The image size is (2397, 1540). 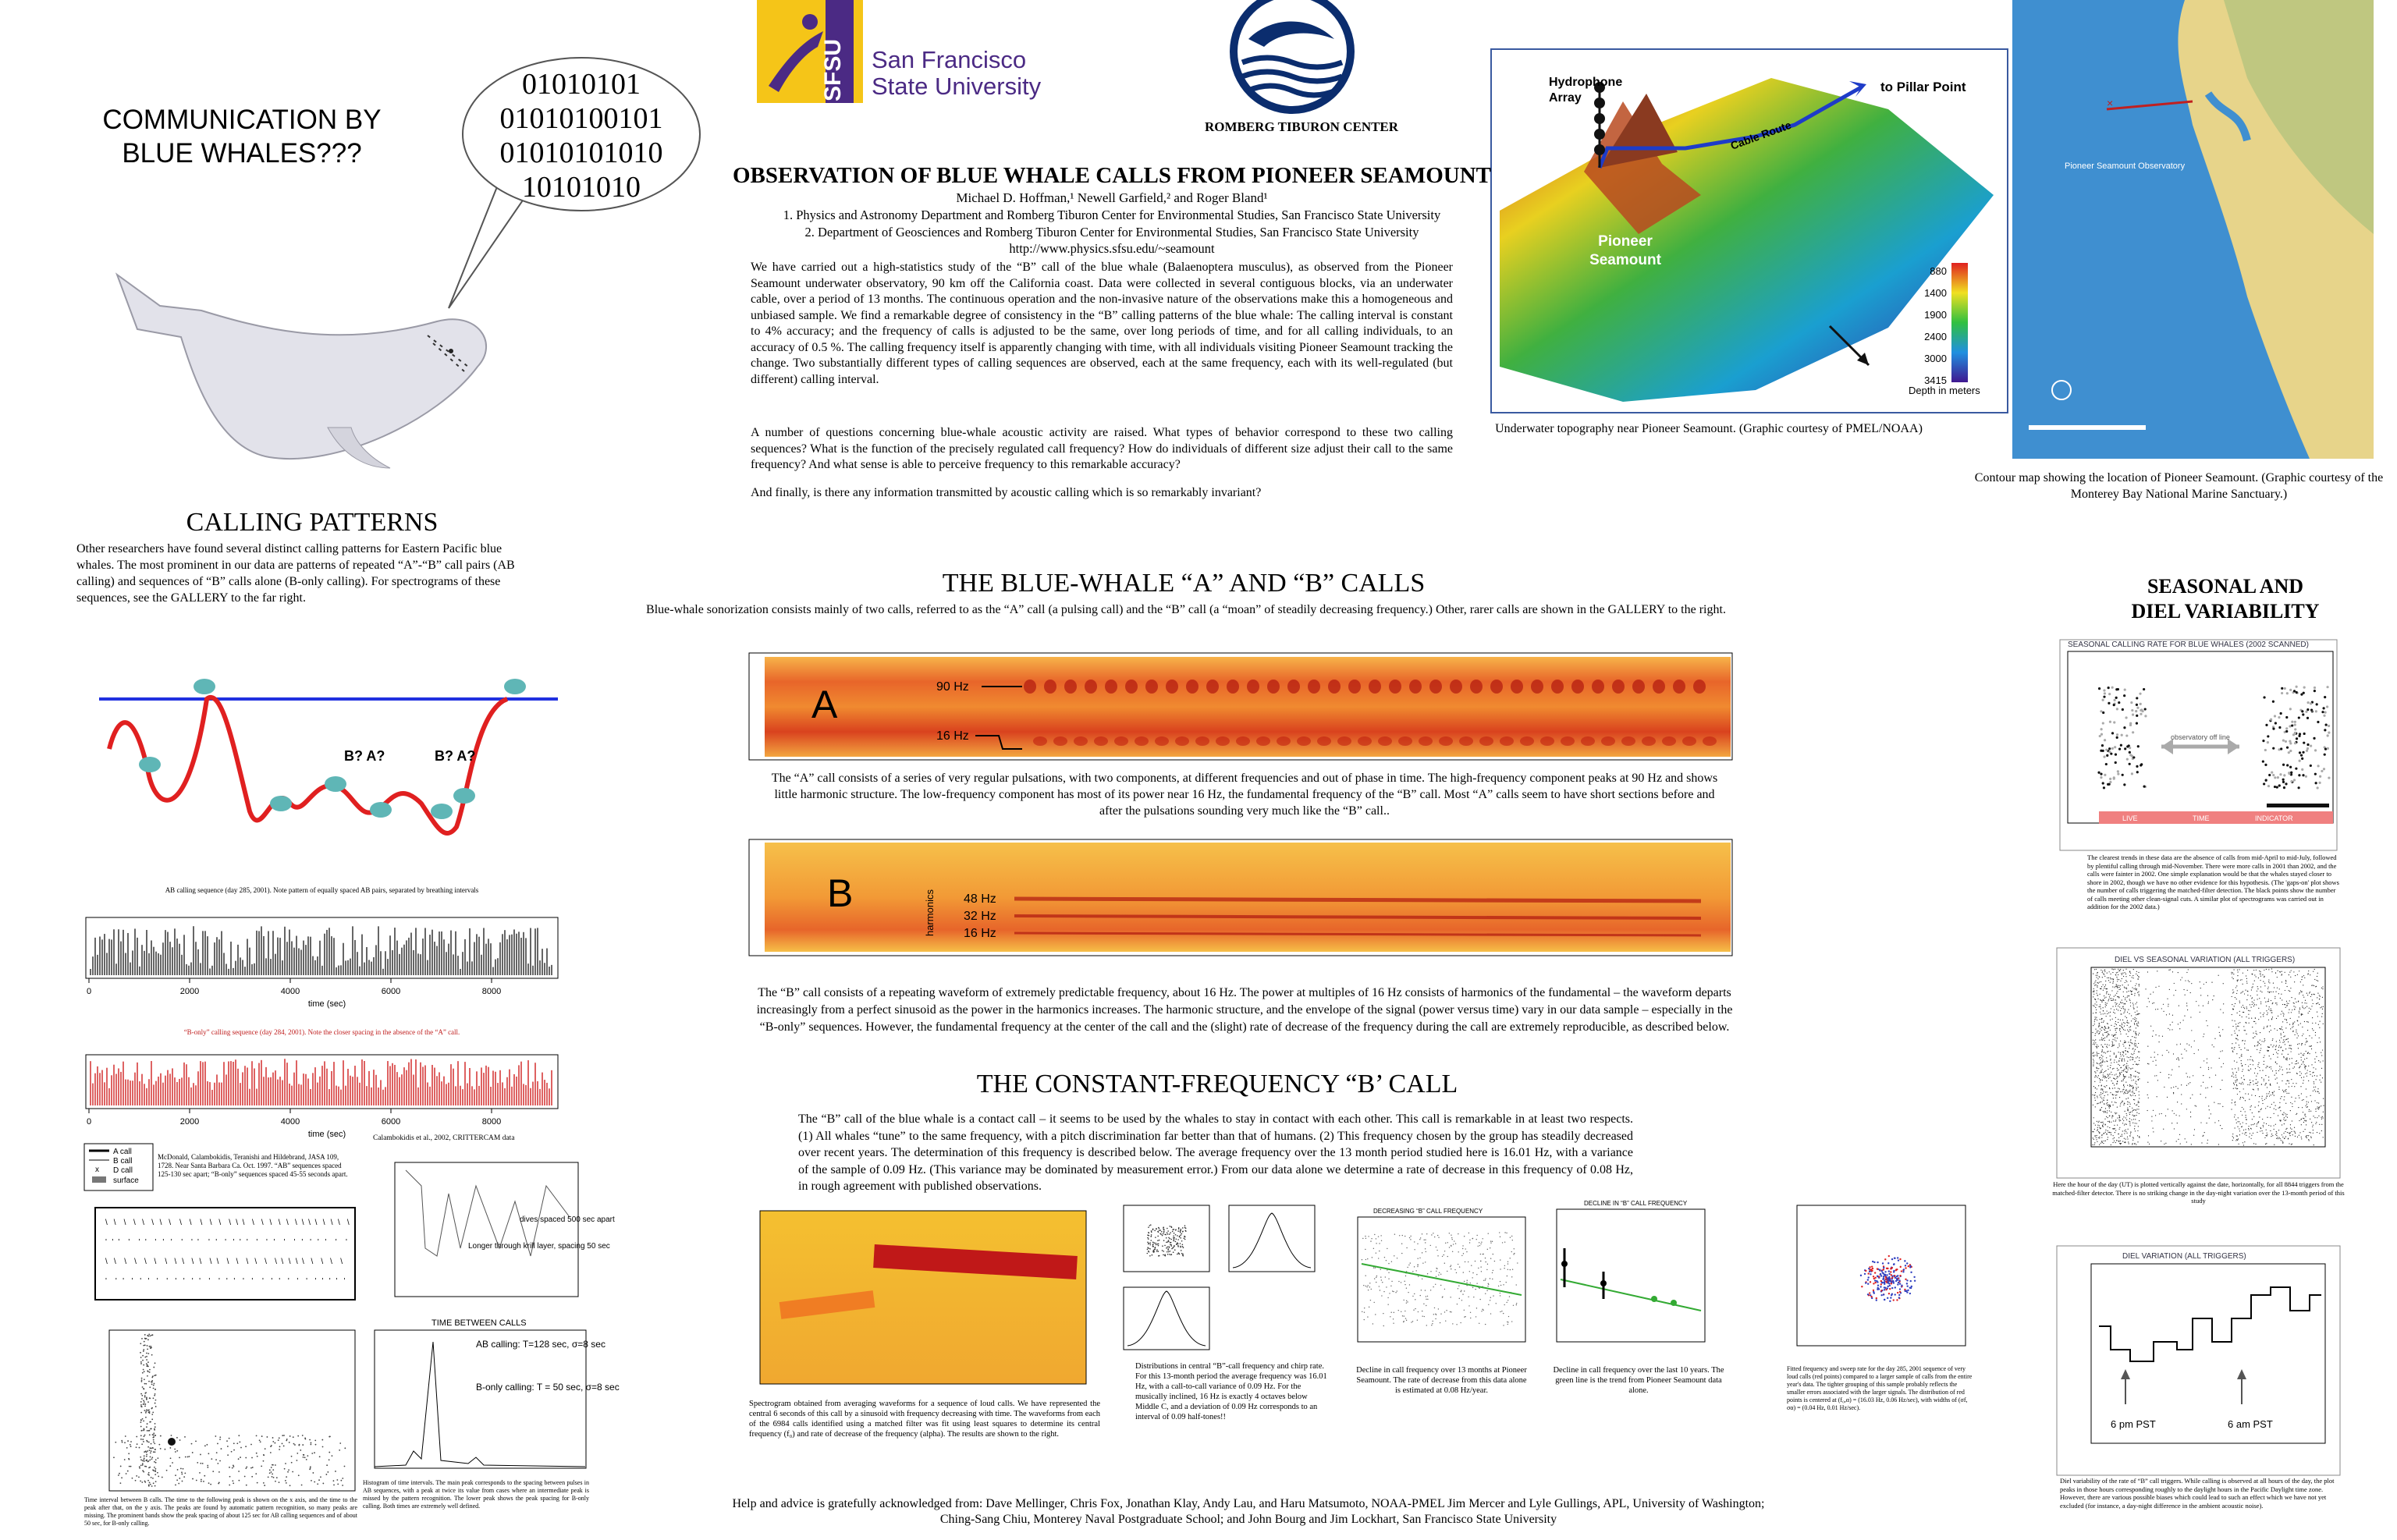 What do you see at coordinates (391, 1122) in the screenshot?
I see `x-tick-label: 6000` at bounding box center [391, 1122].